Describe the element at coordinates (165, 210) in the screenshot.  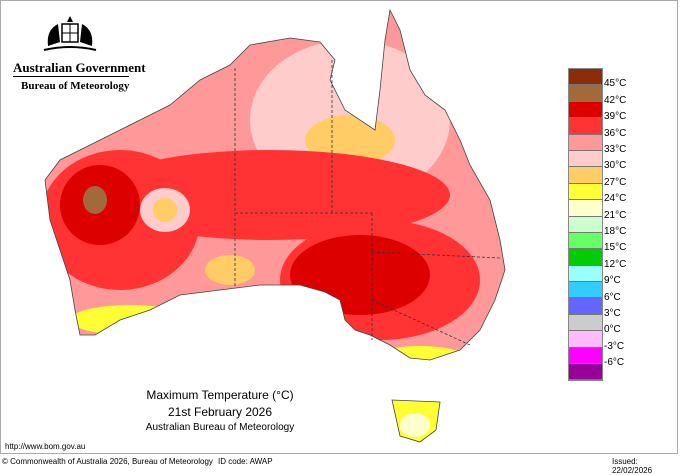
I see `region-27-30-central` at that location.